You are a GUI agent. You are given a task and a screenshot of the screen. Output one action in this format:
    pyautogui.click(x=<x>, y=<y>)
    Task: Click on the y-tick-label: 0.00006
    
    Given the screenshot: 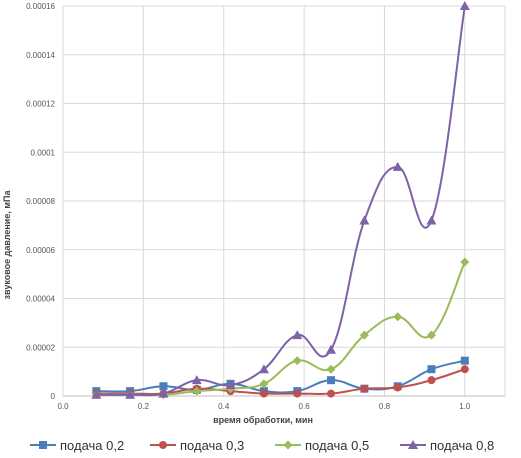 What is the action you would take?
    pyautogui.click(x=40, y=250)
    